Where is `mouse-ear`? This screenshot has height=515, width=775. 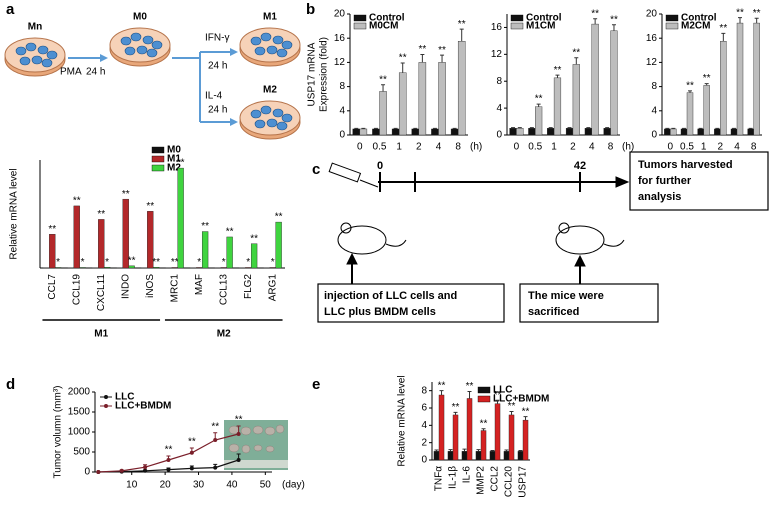
mouse-ear is located at coordinates (346, 228).